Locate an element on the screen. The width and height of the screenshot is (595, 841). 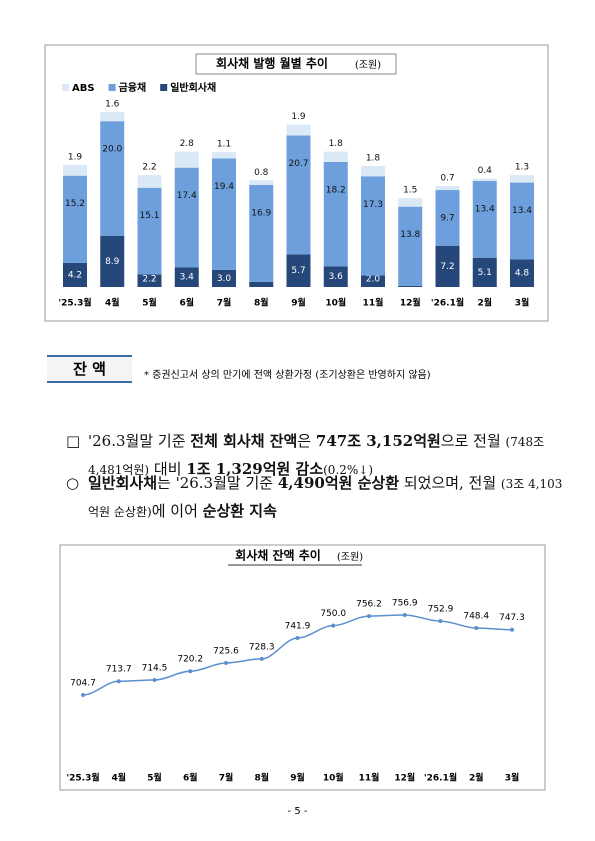
x-tick-label: 12월 is located at coordinates (404, 778).